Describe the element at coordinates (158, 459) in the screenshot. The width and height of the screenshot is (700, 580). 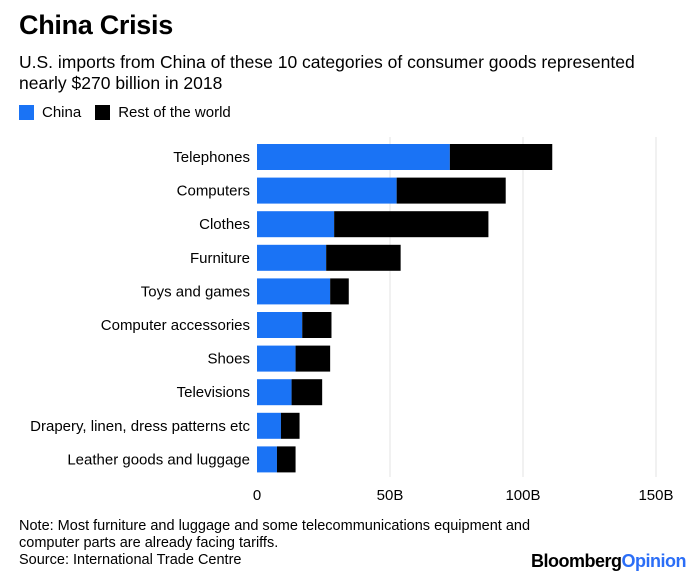
I see `category-label-9: Leather goods and luggage` at that location.